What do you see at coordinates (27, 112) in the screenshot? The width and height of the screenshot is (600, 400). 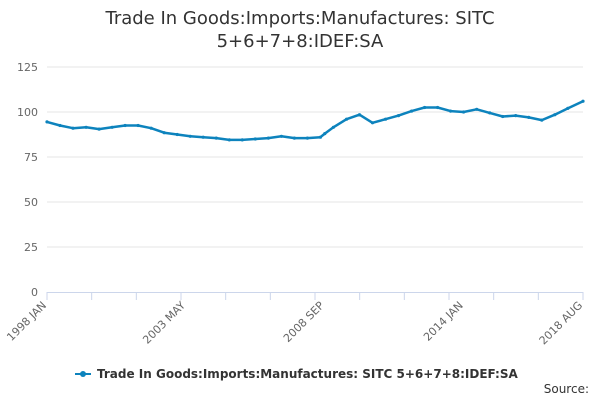 I see `y-tick-label: 100` at bounding box center [27, 112].